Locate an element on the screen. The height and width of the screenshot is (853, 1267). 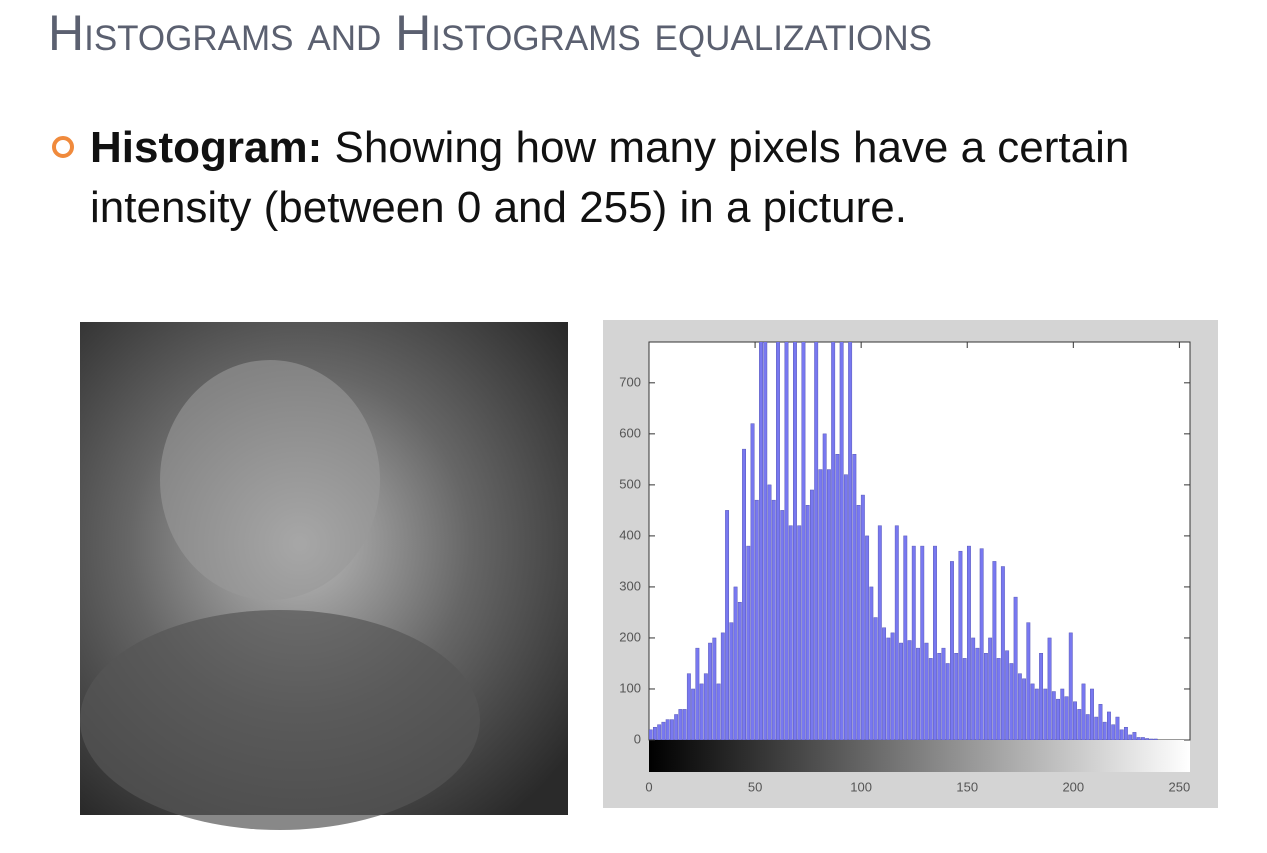
intensity-bar is located at coordinates (919, 756).